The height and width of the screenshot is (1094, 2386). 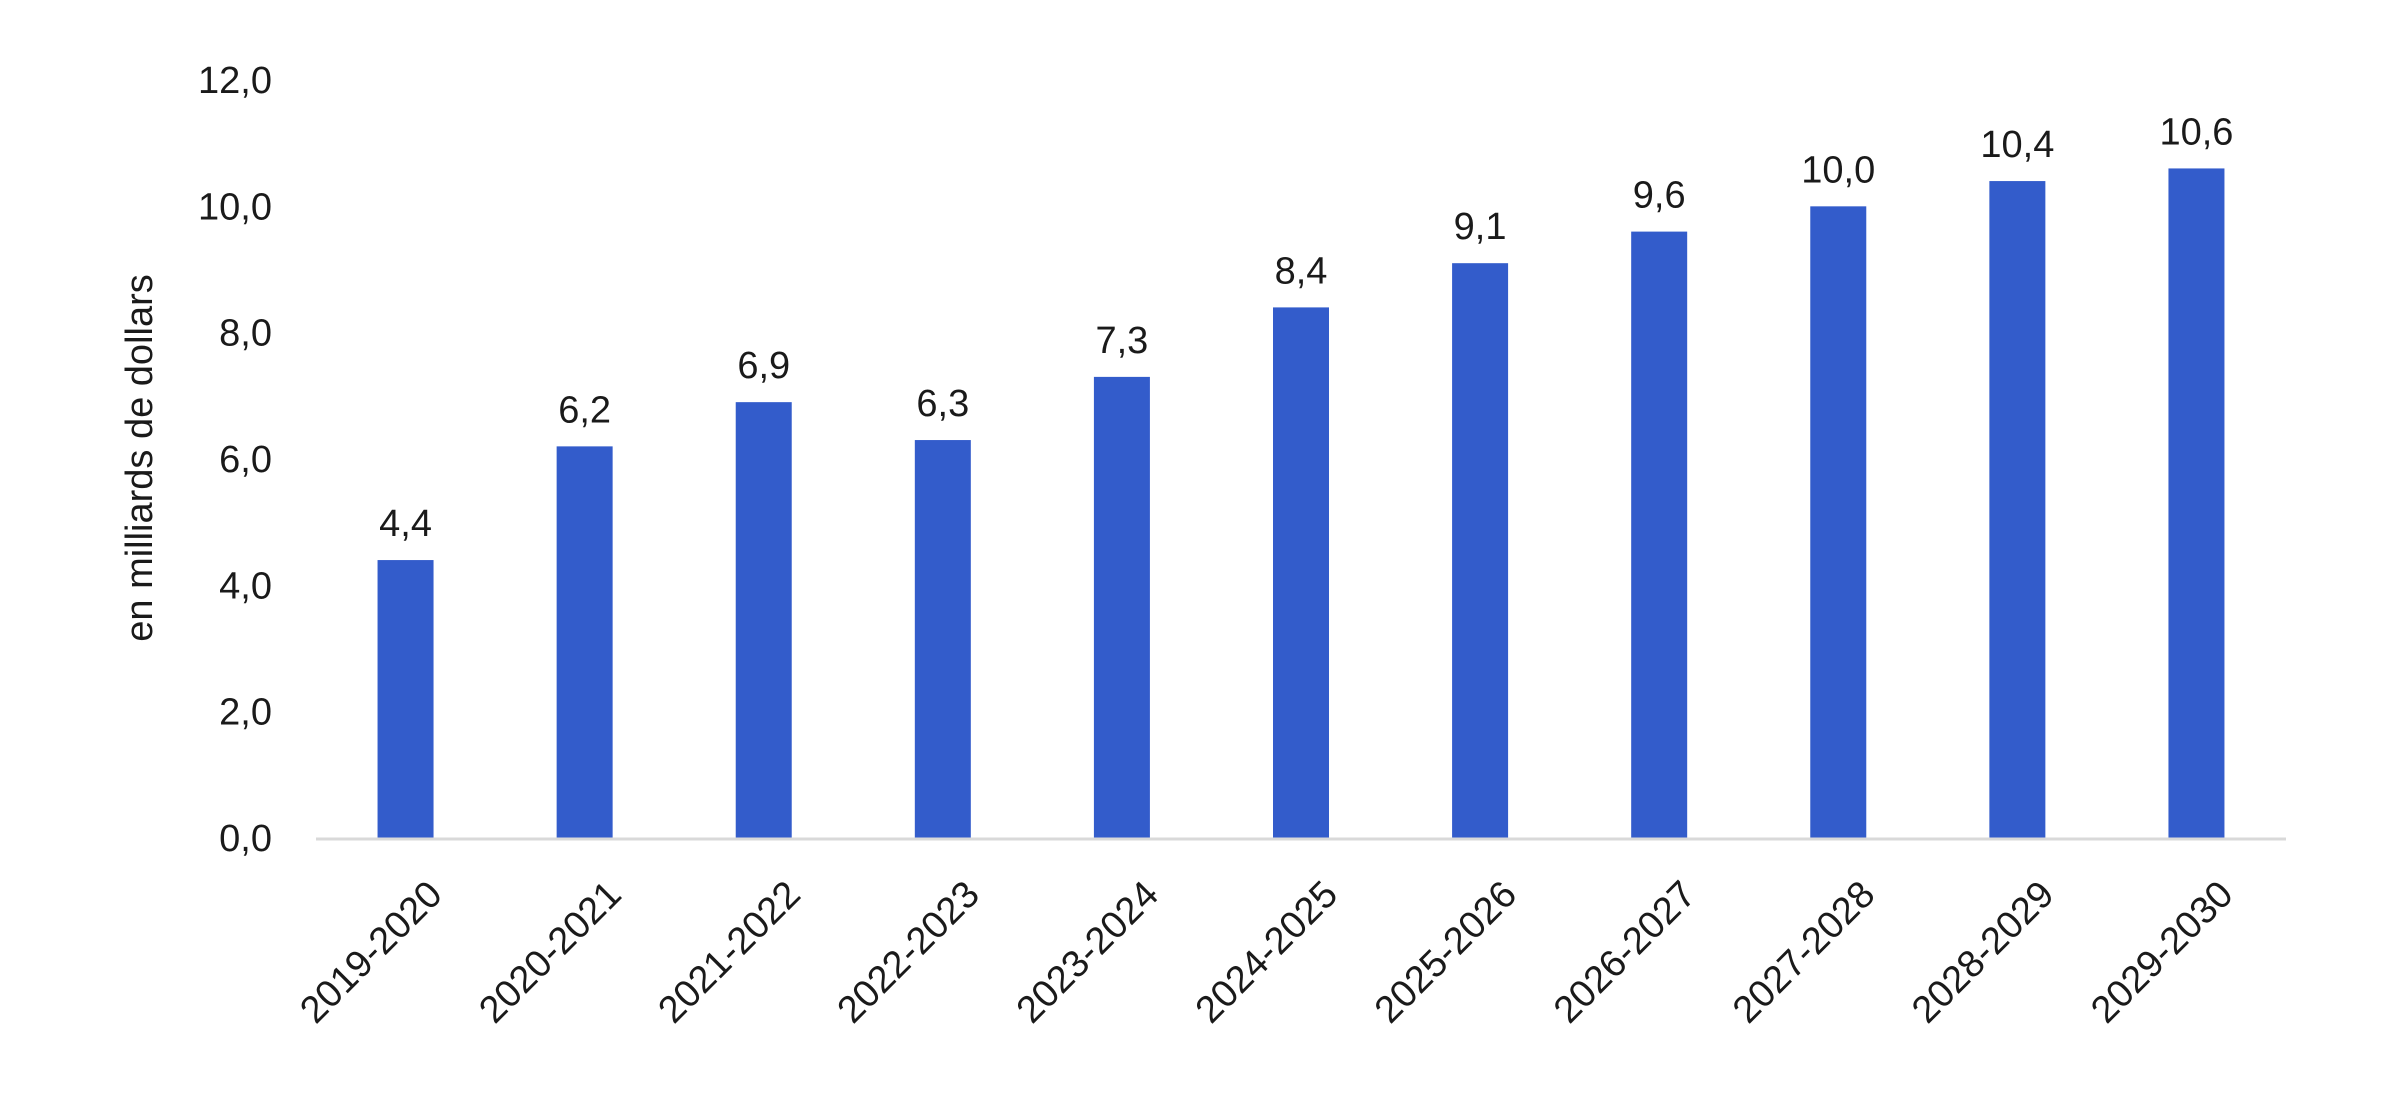 What do you see at coordinates (245, 586) in the screenshot?
I see `y-tick-label: 4,0` at bounding box center [245, 586].